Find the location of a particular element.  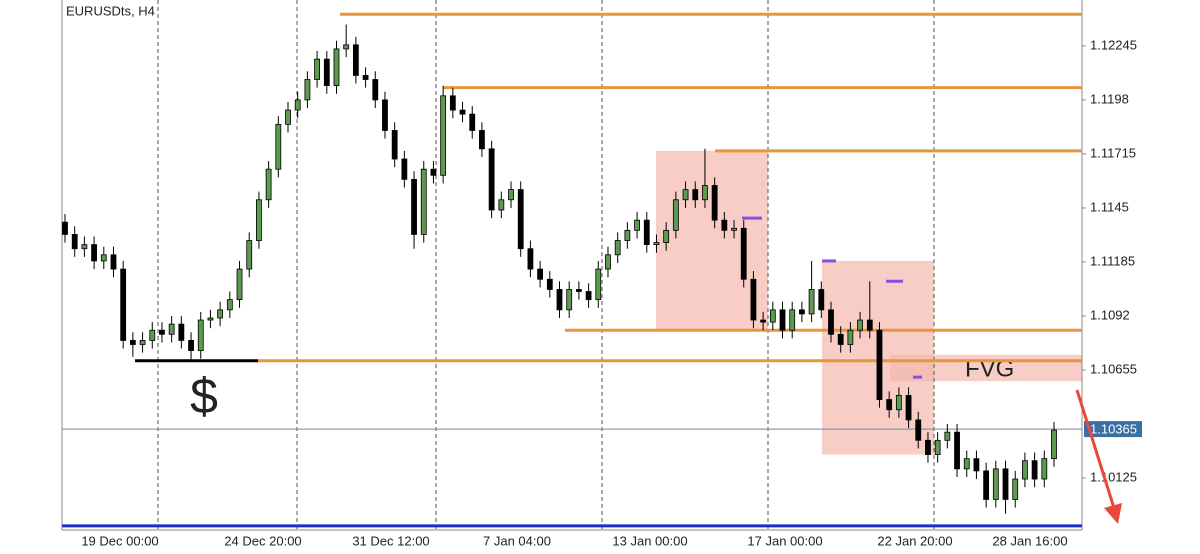

x-tick-label: 22 Jan 20:00 is located at coordinates (914, 540).